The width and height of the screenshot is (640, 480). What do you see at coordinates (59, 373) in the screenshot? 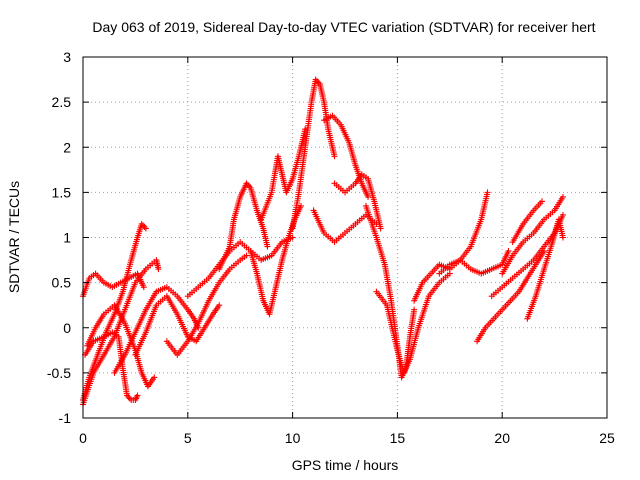
I see `y-tick-label: -0.5` at bounding box center [59, 373].